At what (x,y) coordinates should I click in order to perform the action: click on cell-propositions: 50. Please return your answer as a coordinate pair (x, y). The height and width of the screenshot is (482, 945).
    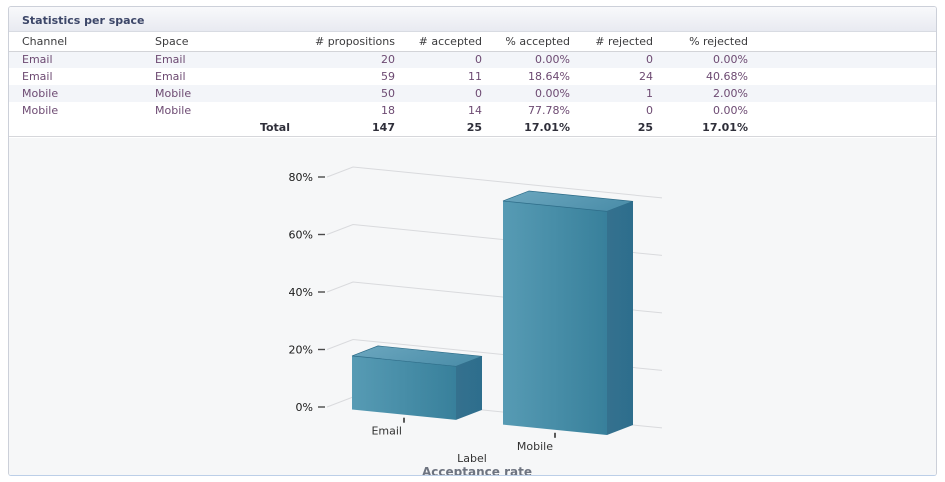
    Looking at the image, I should click on (388, 93).